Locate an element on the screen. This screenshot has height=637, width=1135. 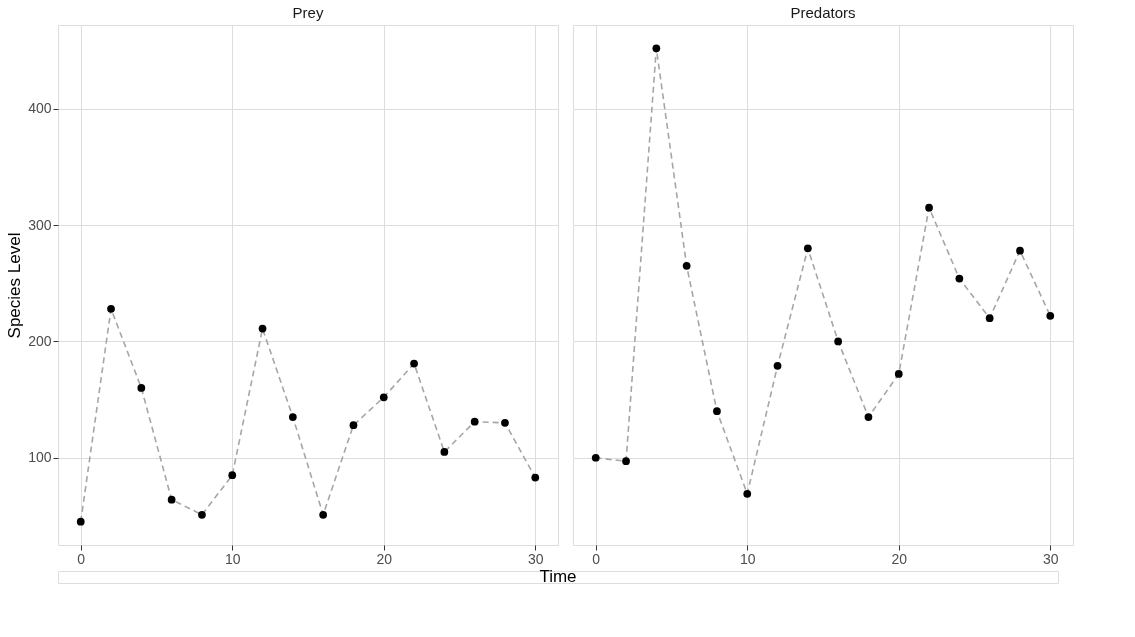
y-tick-label: 400 is located at coordinates (40, 108).